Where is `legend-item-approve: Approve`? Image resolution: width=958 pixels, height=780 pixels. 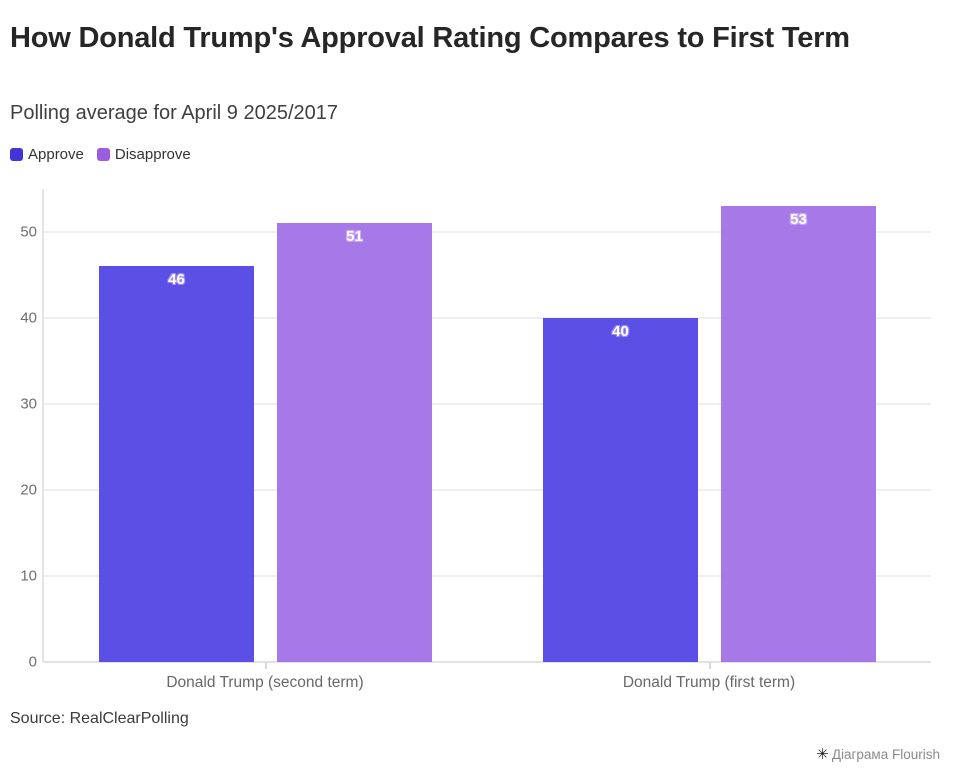
legend-item-approve: Approve is located at coordinates (47, 154).